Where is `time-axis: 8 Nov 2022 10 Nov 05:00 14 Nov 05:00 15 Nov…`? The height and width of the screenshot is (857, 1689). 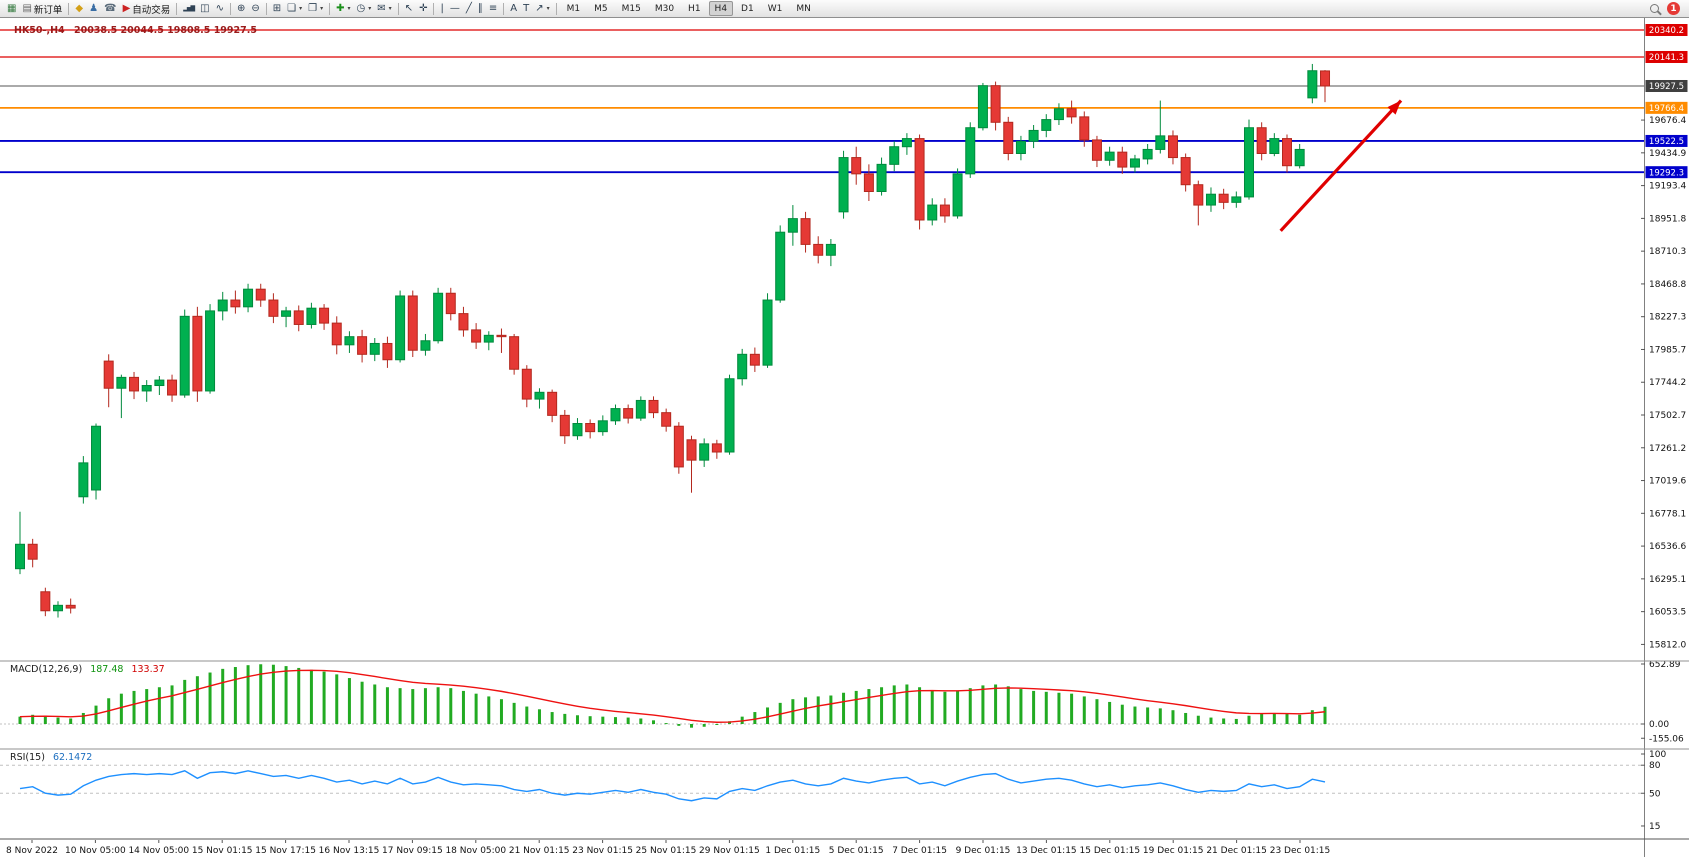
time-axis: 8 Nov 2022 10 Nov 05:00 14 Nov 05:00 15 Nov… is located at coordinates (668, 848).